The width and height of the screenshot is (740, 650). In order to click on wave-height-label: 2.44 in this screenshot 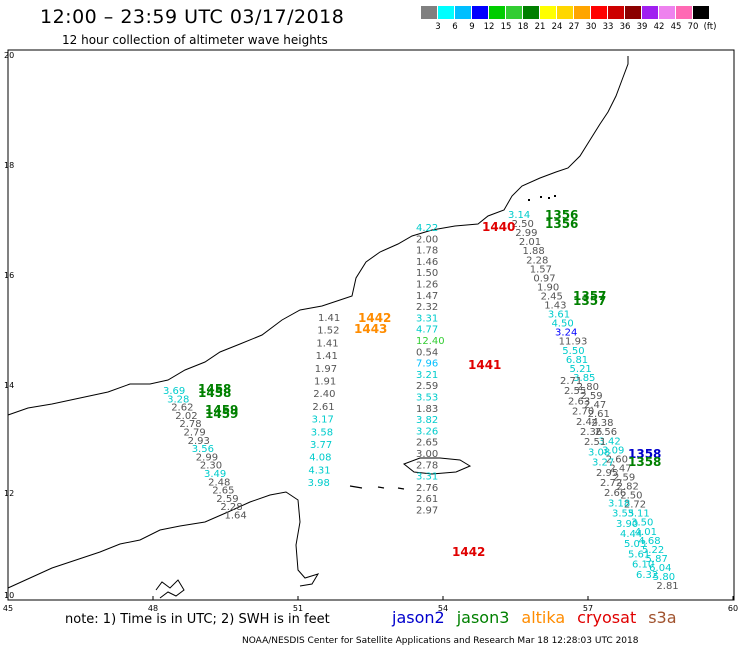, I will do `click(587, 422)`.